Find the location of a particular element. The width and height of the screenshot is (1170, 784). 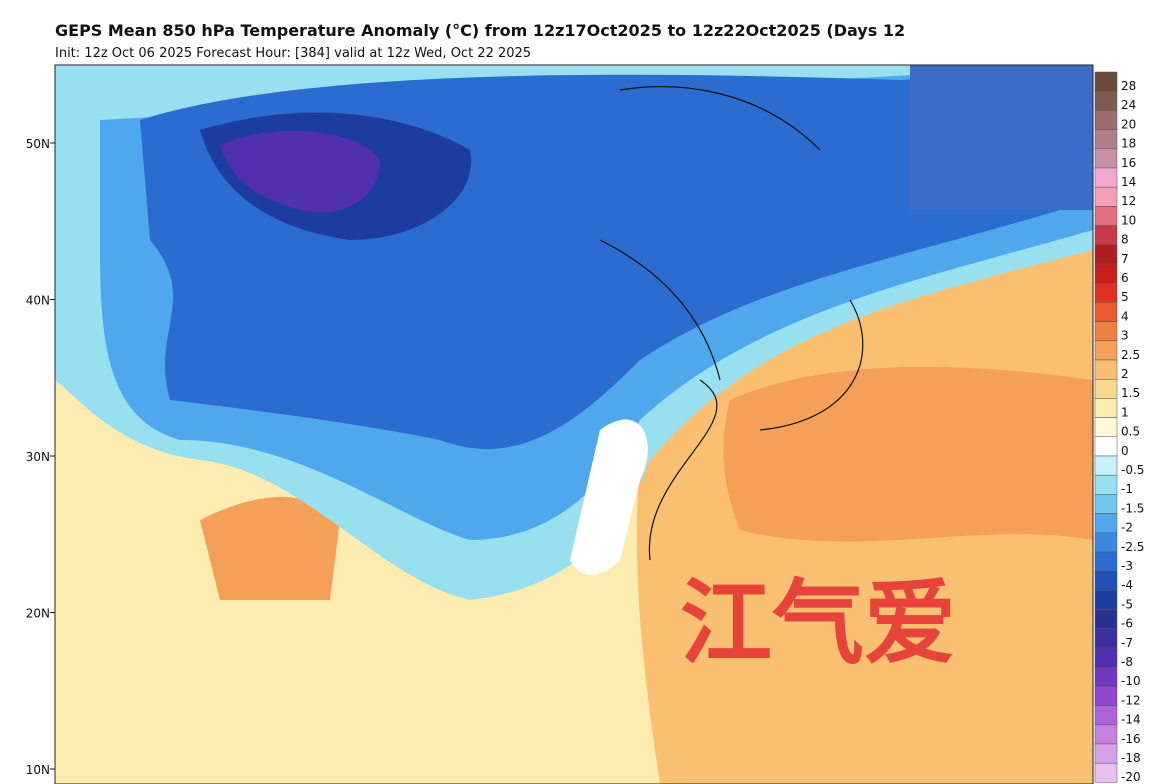

latitude-label: 50N is located at coordinates (38, 144).